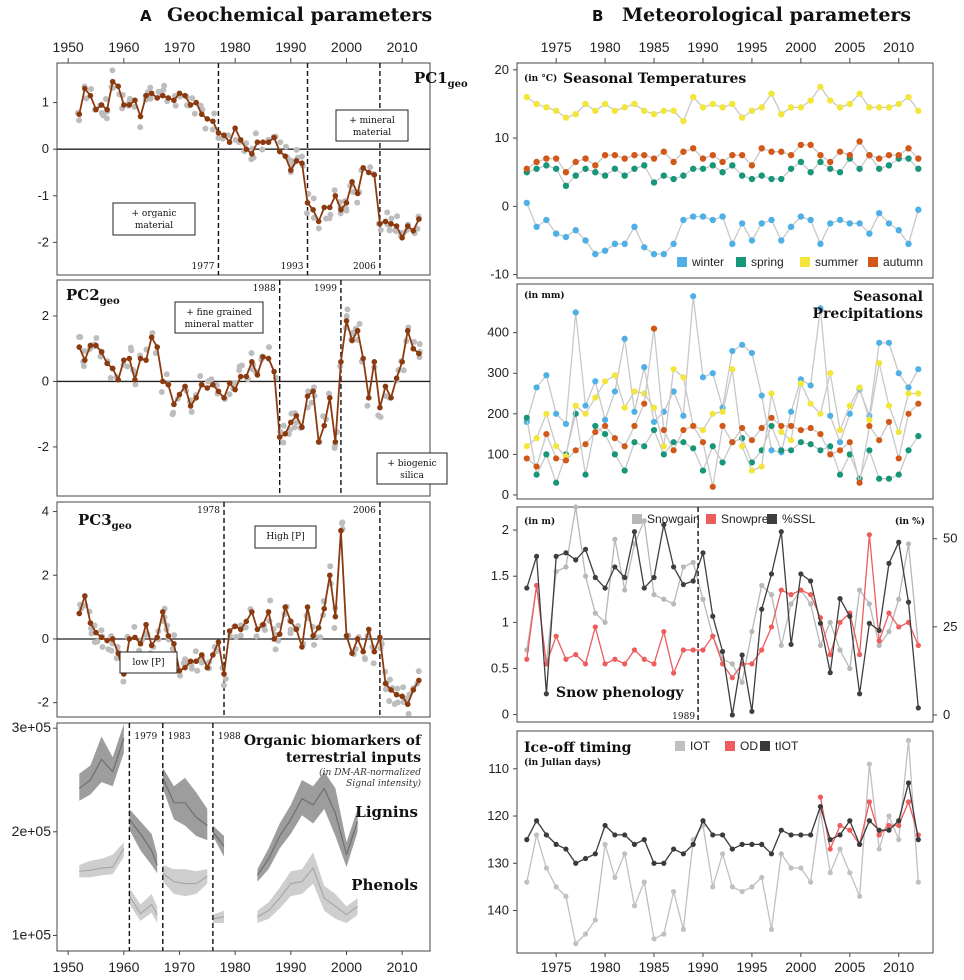  Describe the element at coordinates (805, 262) in the screenshot. I see `legend-swatch` at that location.